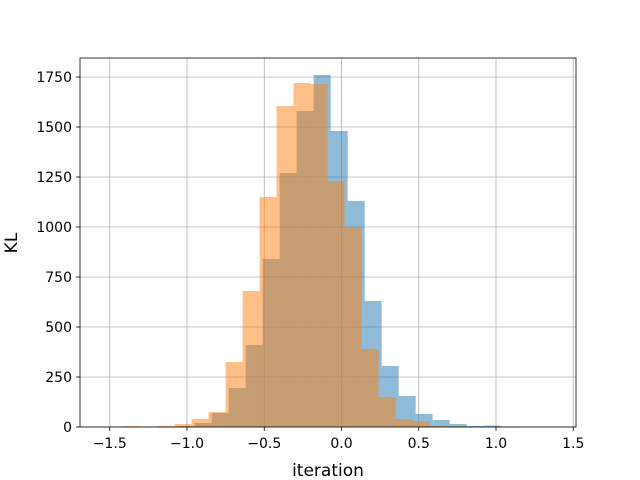 The height and width of the screenshot is (480, 640). Describe the element at coordinates (110, 444) in the screenshot. I see `x-tick-label: −1.5` at that location.